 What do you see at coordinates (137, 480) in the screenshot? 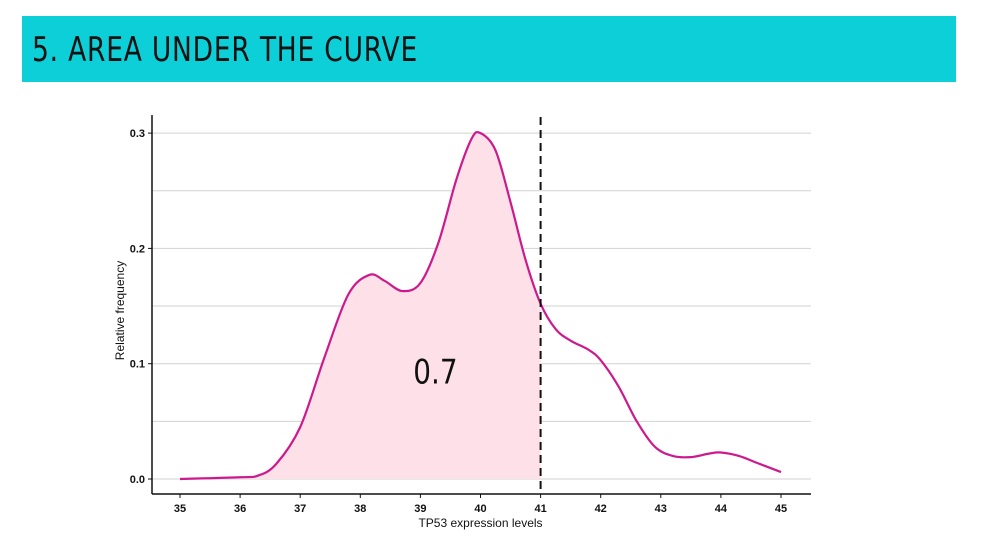
I see `y-tick-label: 0.0` at bounding box center [137, 480].